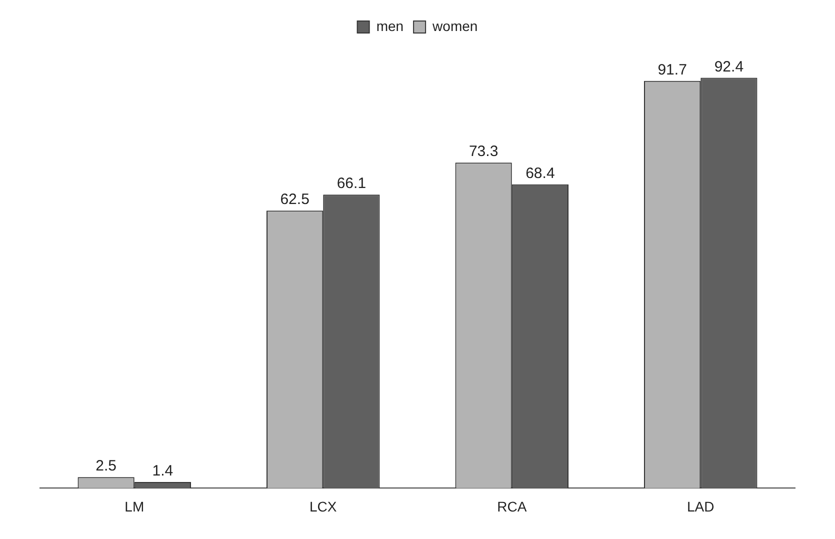 The image size is (835, 539). I want to click on data-label: 66.1, so click(351, 183).